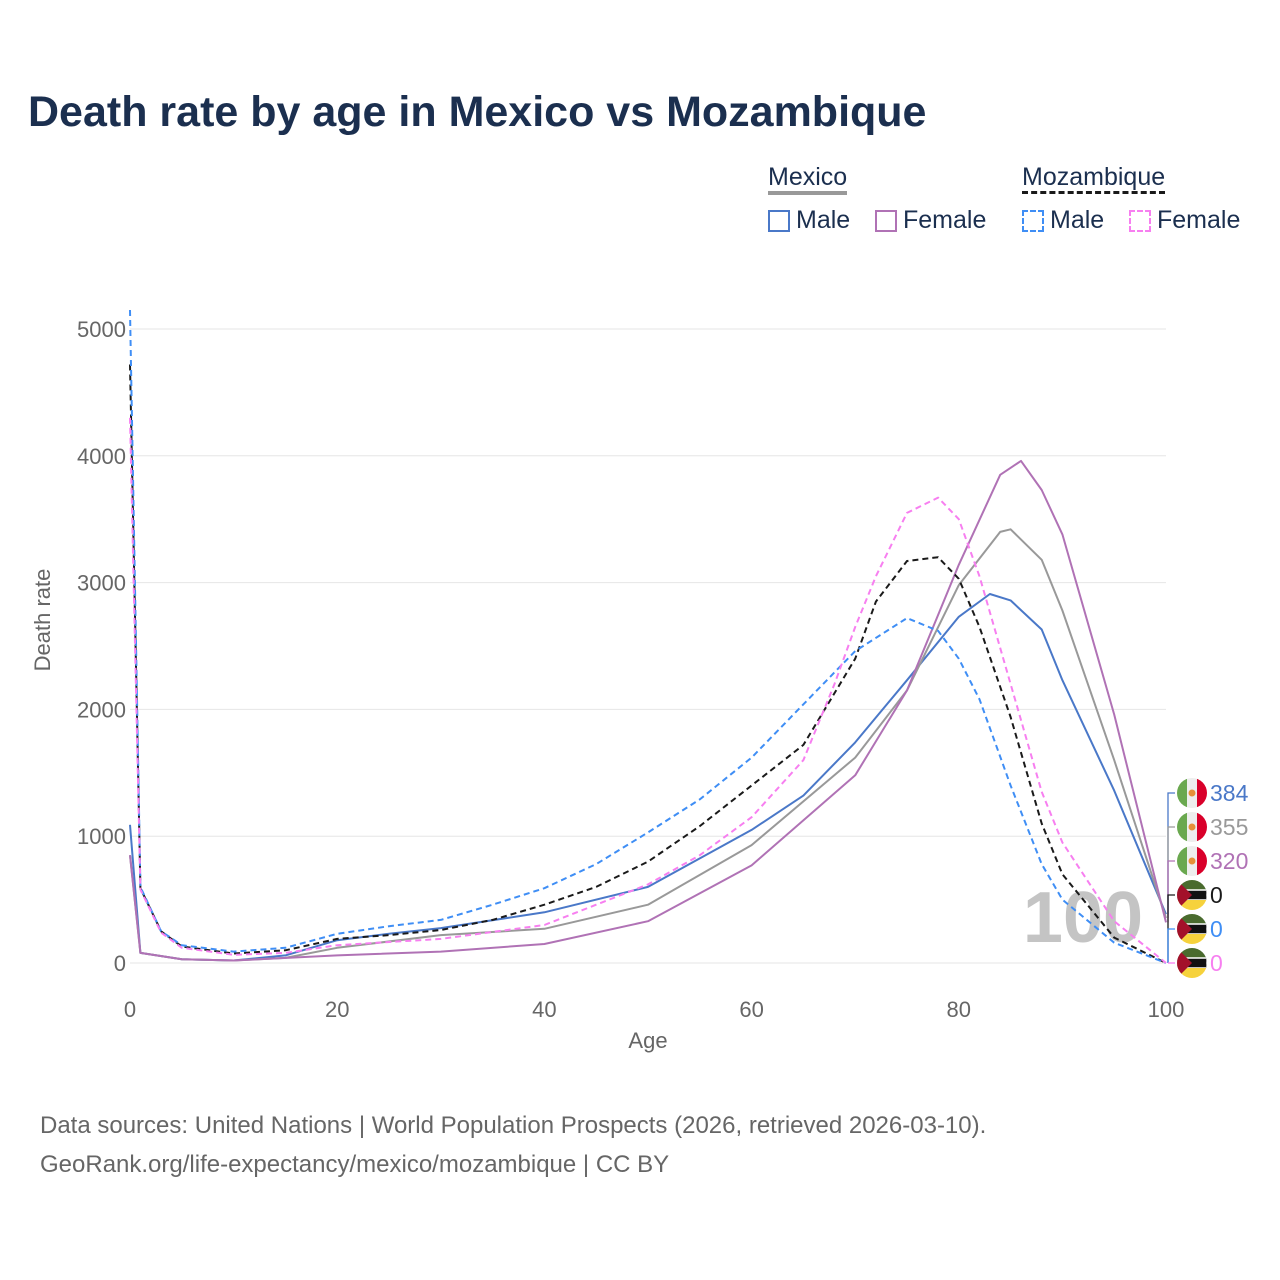  What do you see at coordinates (101, 836) in the screenshot?
I see `y-tick-label: 1000` at bounding box center [101, 836].